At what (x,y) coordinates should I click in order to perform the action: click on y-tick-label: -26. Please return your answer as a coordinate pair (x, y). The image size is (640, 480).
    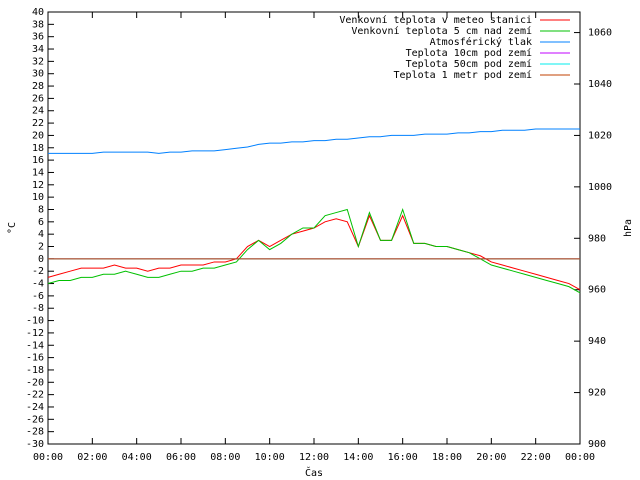
    Looking at the image, I should click on (35, 419).